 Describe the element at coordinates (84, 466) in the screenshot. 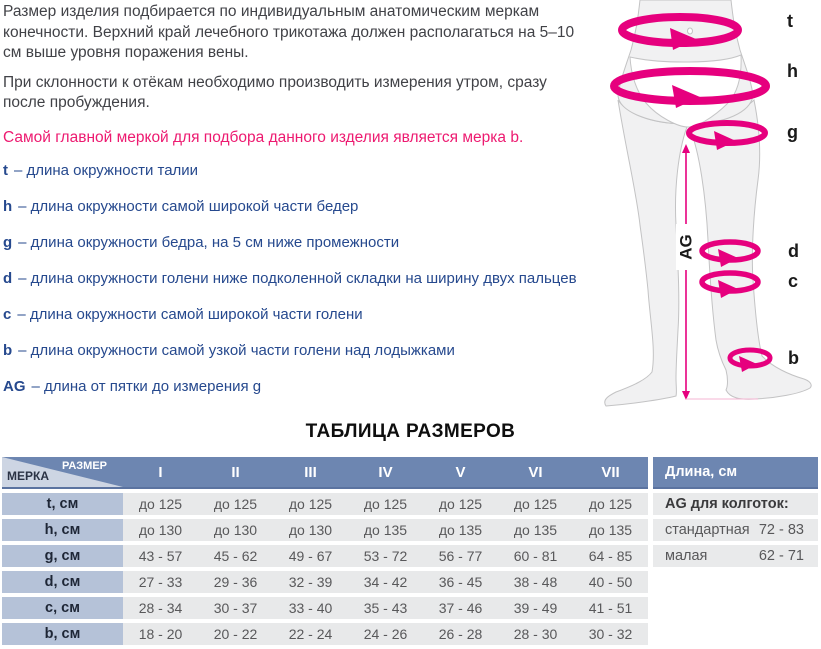

I see `corner-size-label: РАЗМЕР` at that location.